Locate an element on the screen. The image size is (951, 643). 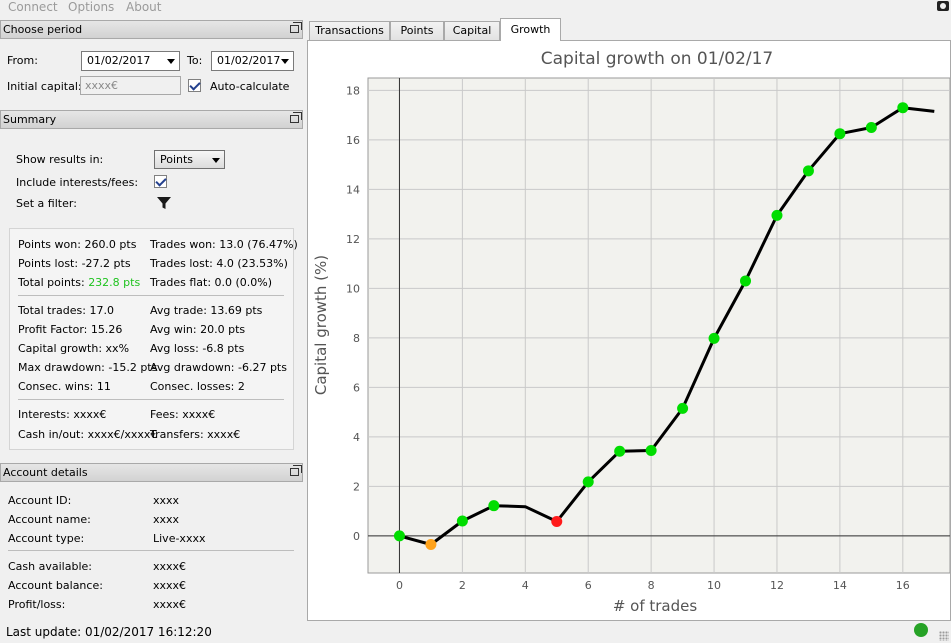
tab-points: Points is located at coordinates (417, 30).